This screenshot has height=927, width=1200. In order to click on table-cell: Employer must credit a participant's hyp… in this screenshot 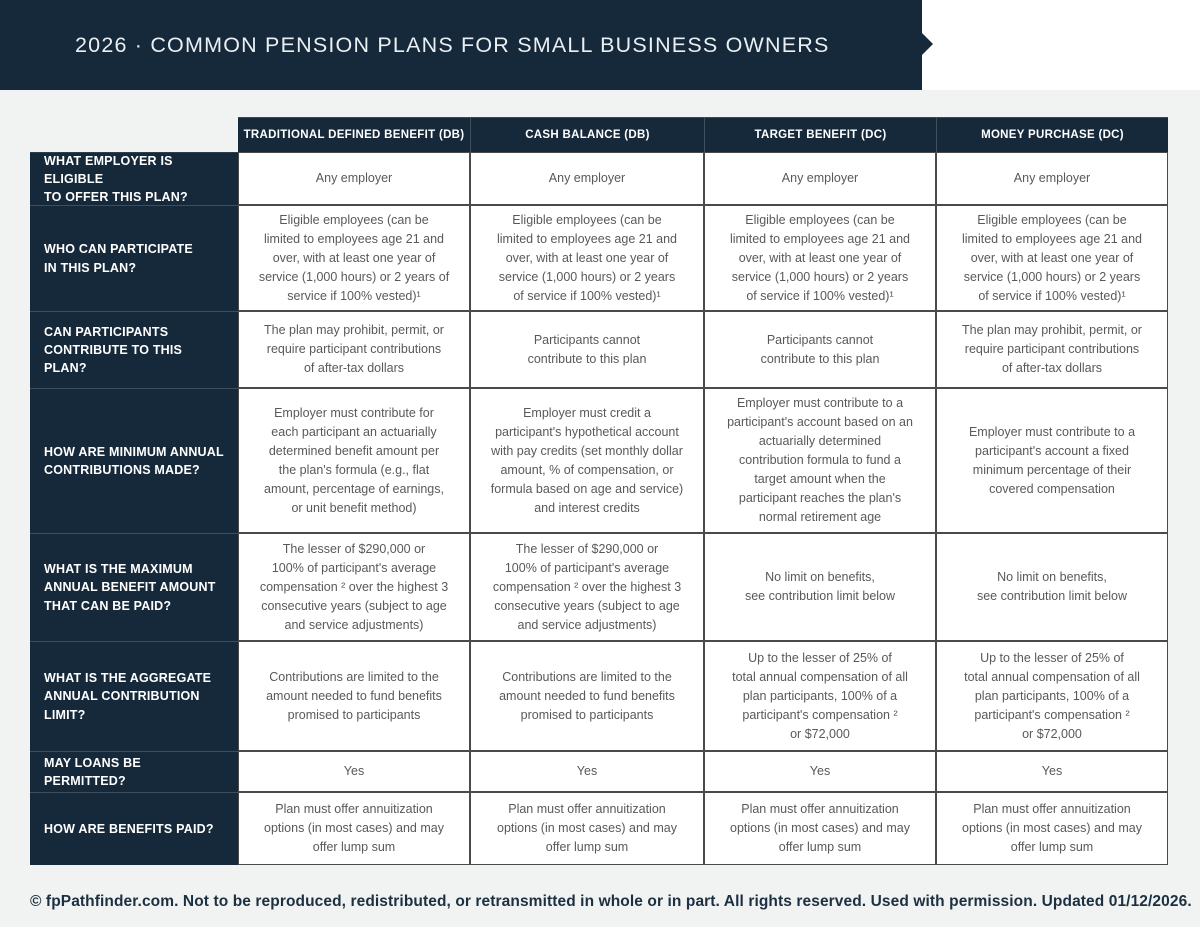, I will do `click(587, 460)`.